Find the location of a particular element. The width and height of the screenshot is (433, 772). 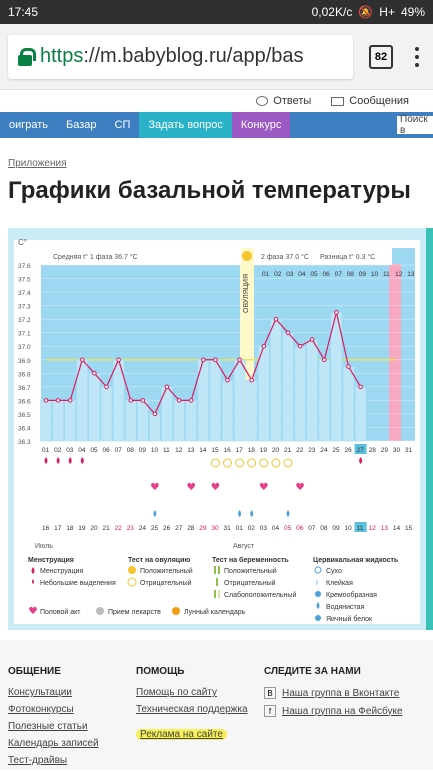

messages-label: Сообщения is located at coordinates (379, 101).